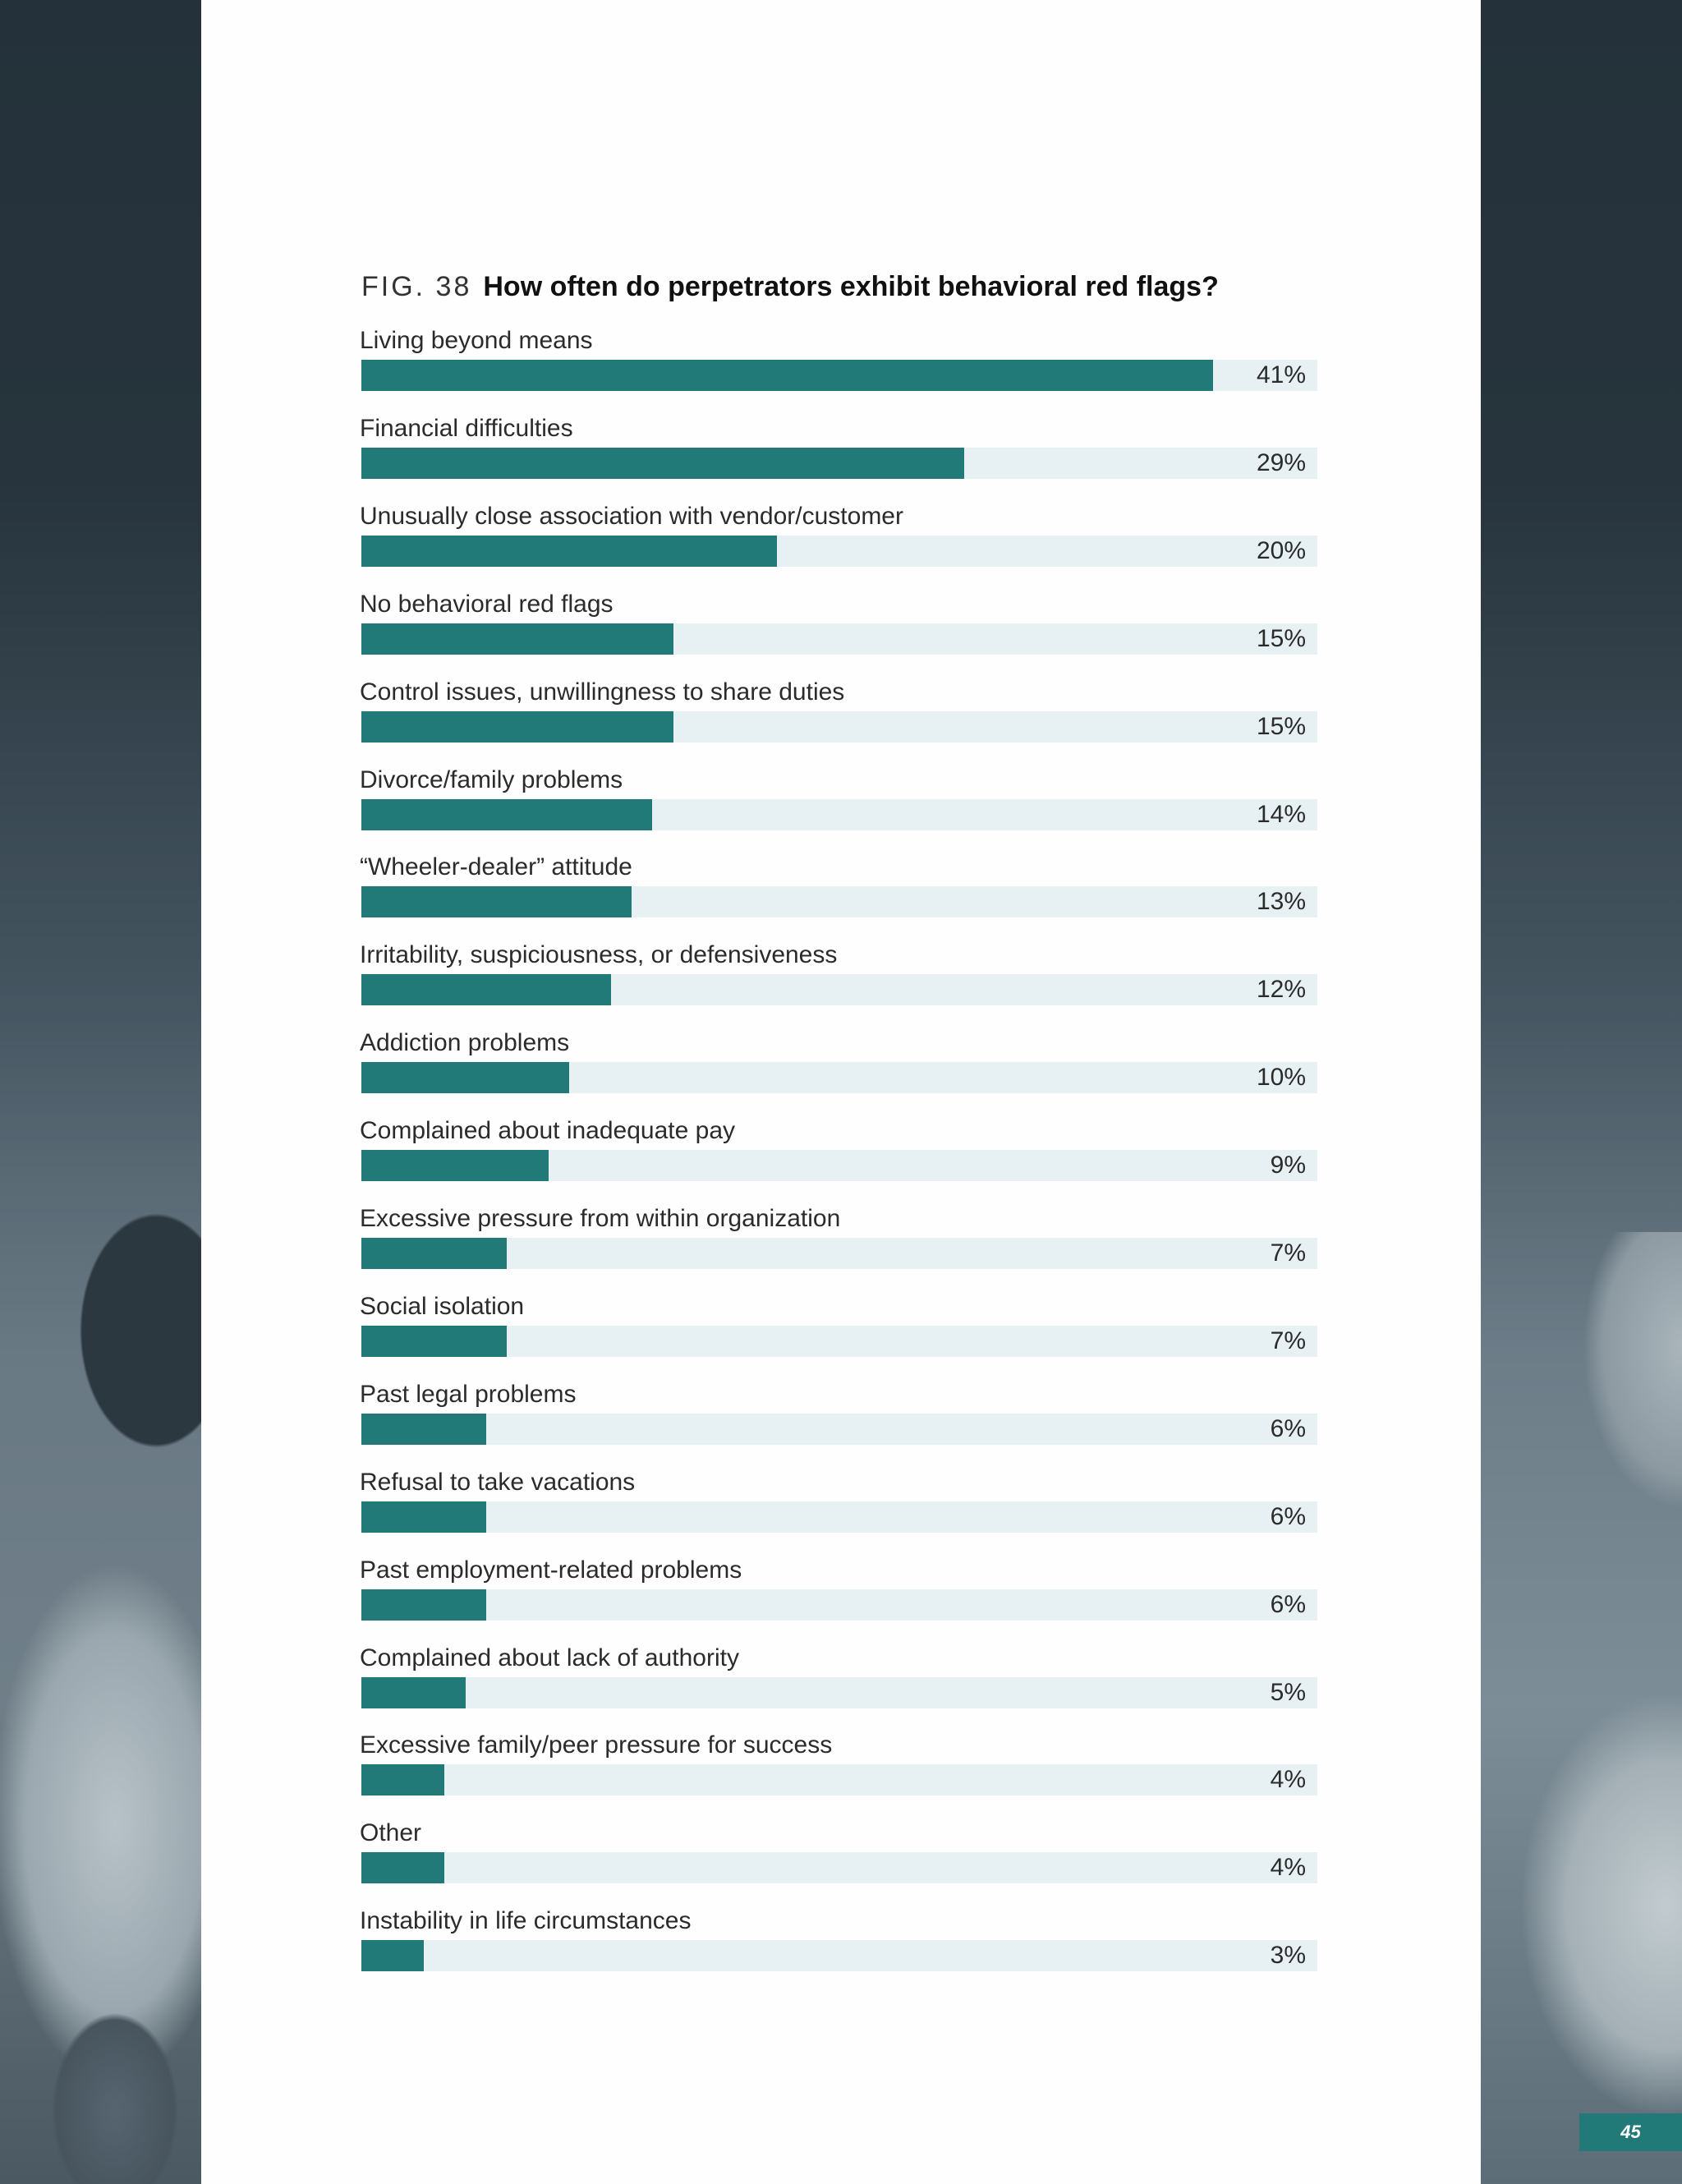 Image resolution: width=1682 pixels, height=2184 pixels. What do you see at coordinates (1288, 1955) in the screenshot?
I see `bar-value-label: 3%` at bounding box center [1288, 1955].